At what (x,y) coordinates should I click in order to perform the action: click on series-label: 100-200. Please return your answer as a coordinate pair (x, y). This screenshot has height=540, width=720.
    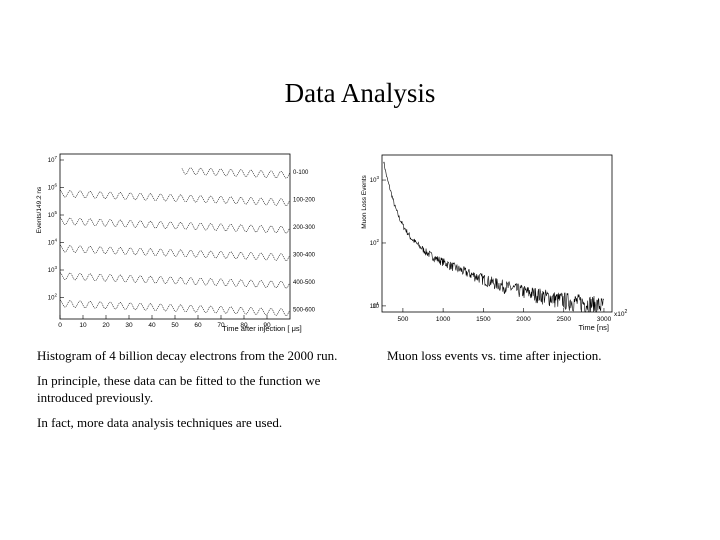
    Looking at the image, I should click on (304, 201).